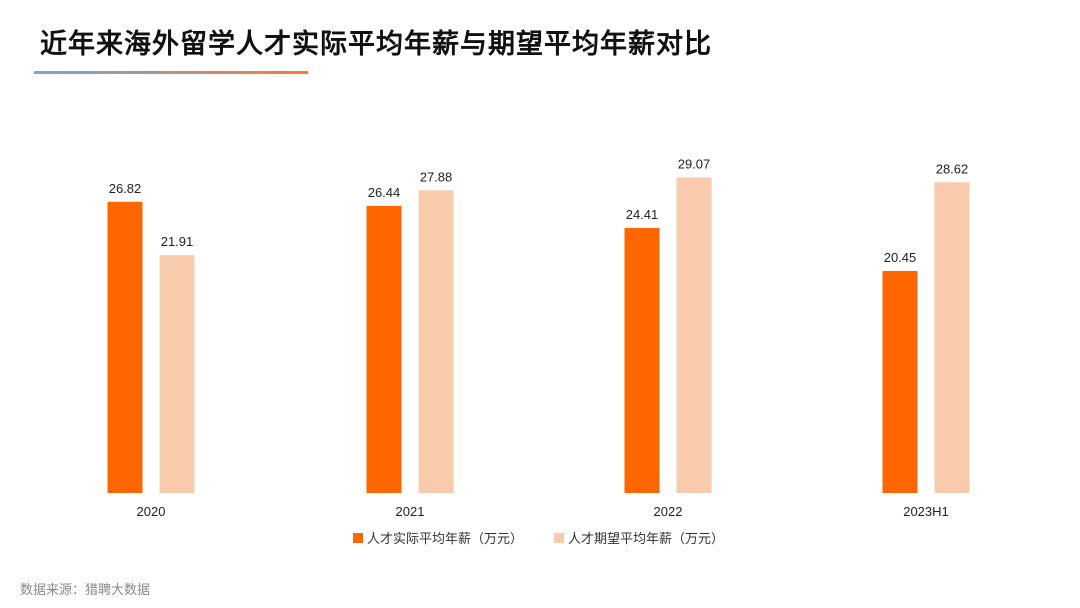 This screenshot has height=608, width=1080. I want to click on legend-label-actual: 人才实际平均年薪（万元）, so click(445, 538).